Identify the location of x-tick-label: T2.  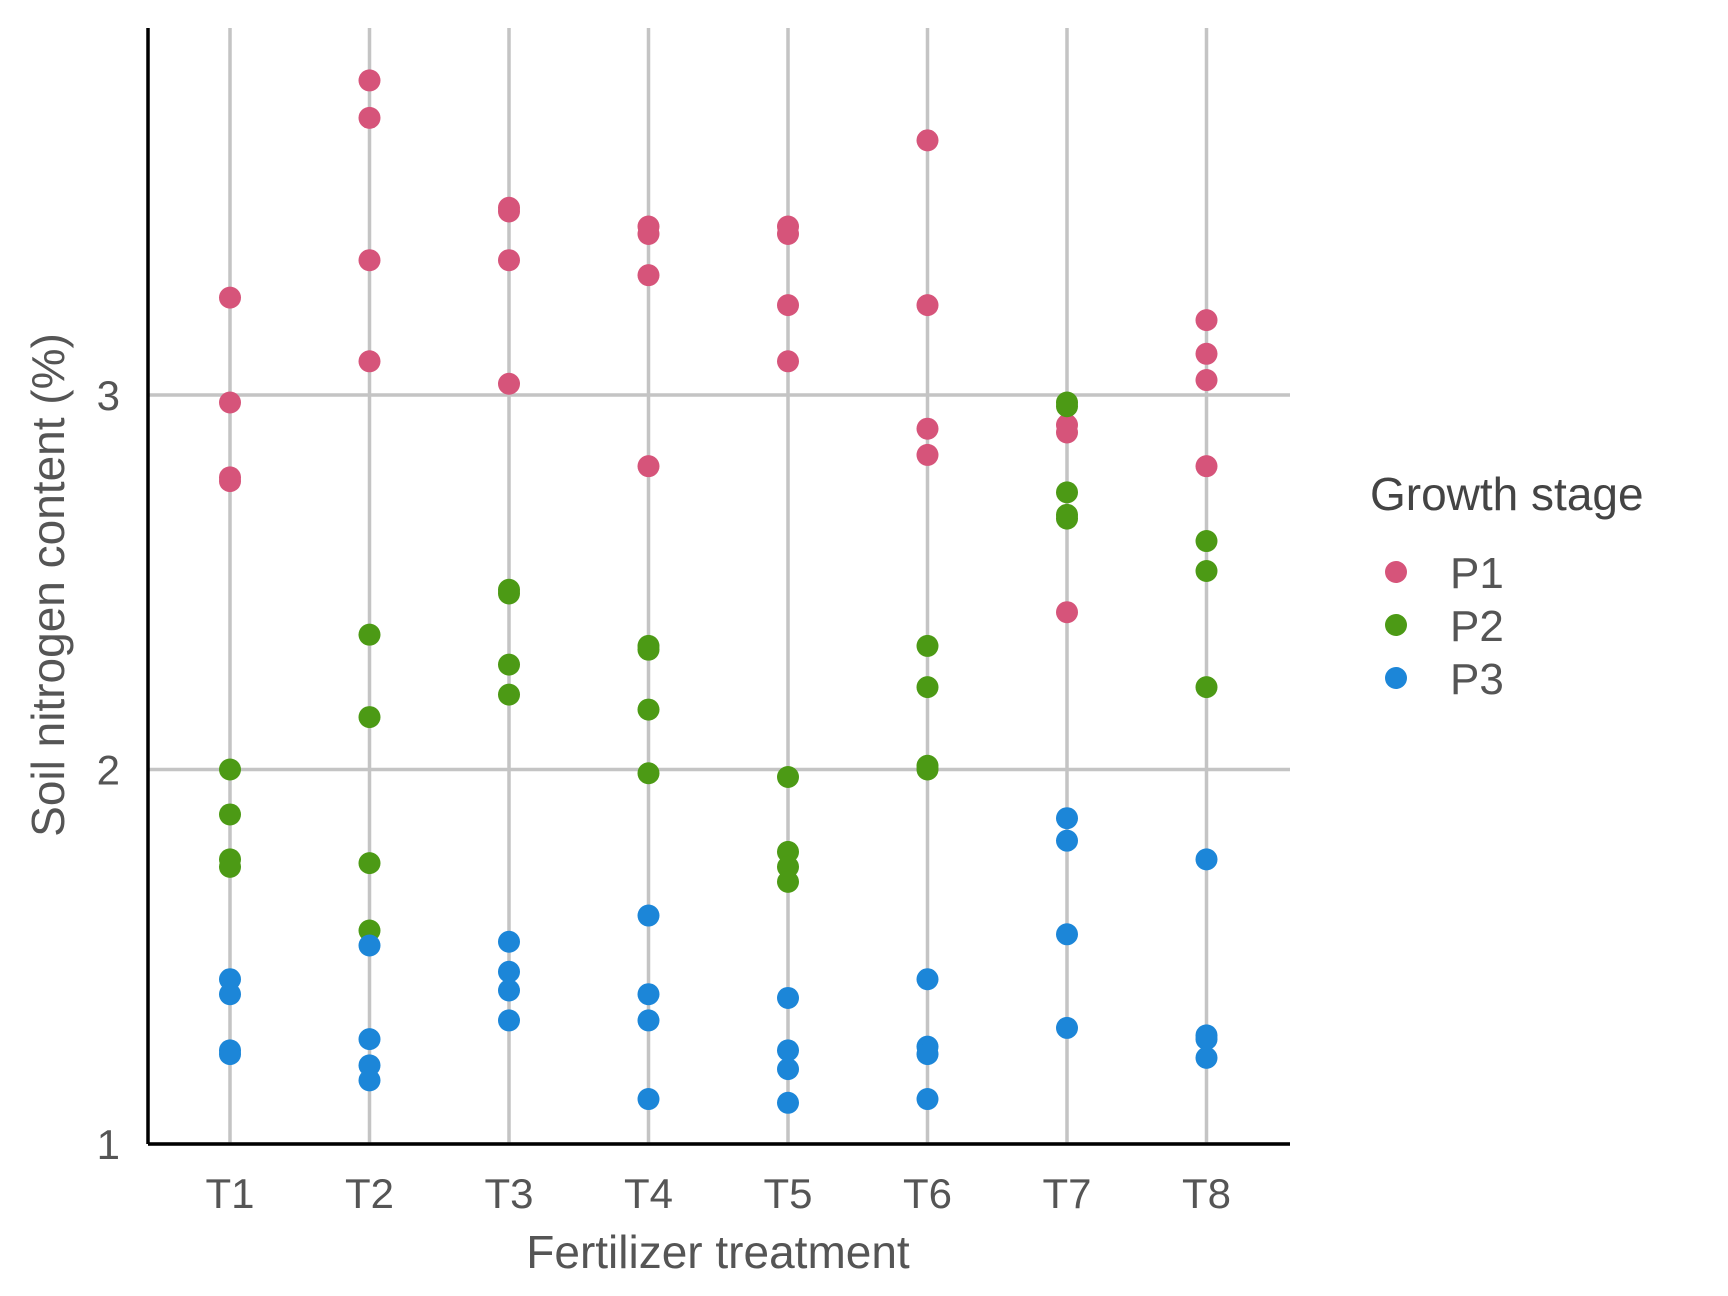
(369, 1193).